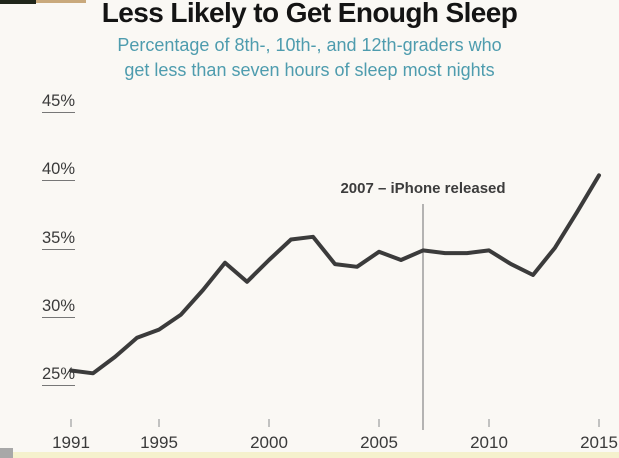 The image size is (619, 458). I want to click on chart-title: Less Likely to Get Enough Sleep, so click(309, 14).